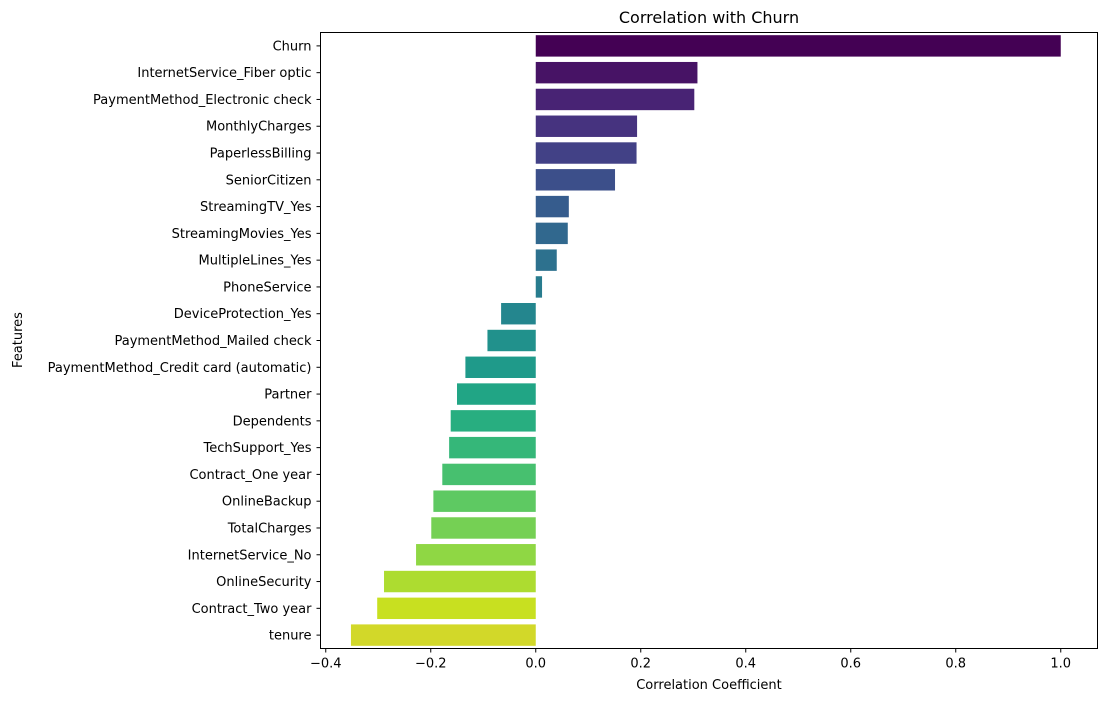 The width and height of the screenshot is (1107, 701). I want to click on y-tick-label: tenure, so click(290, 636).